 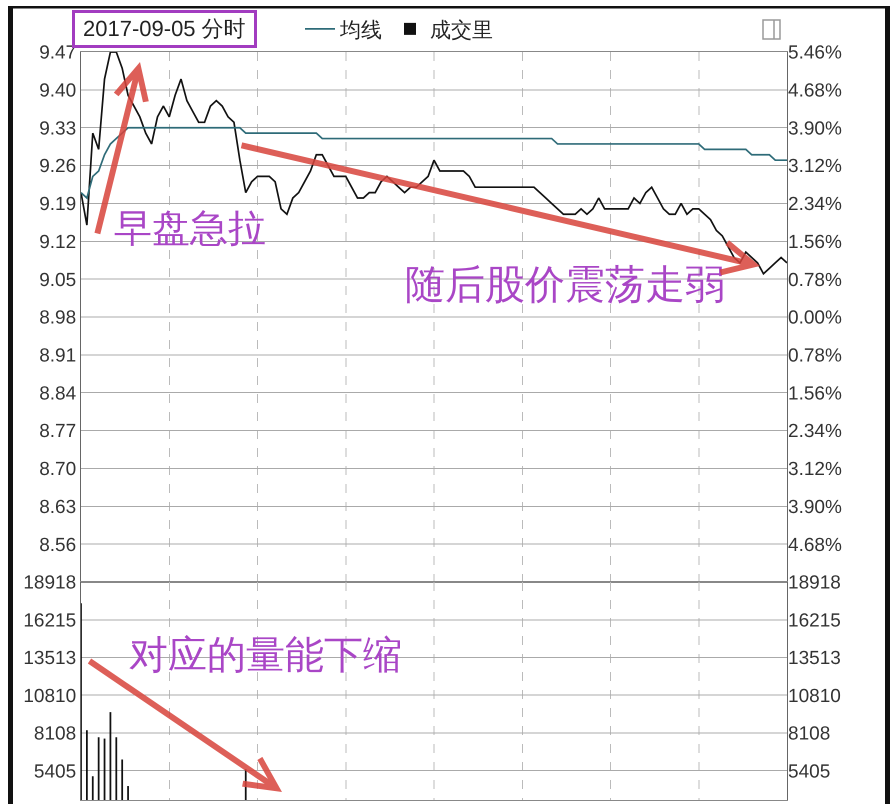 What do you see at coordinates (809, 771) in the screenshot?
I see `y2-tick-label: 5405` at bounding box center [809, 771].